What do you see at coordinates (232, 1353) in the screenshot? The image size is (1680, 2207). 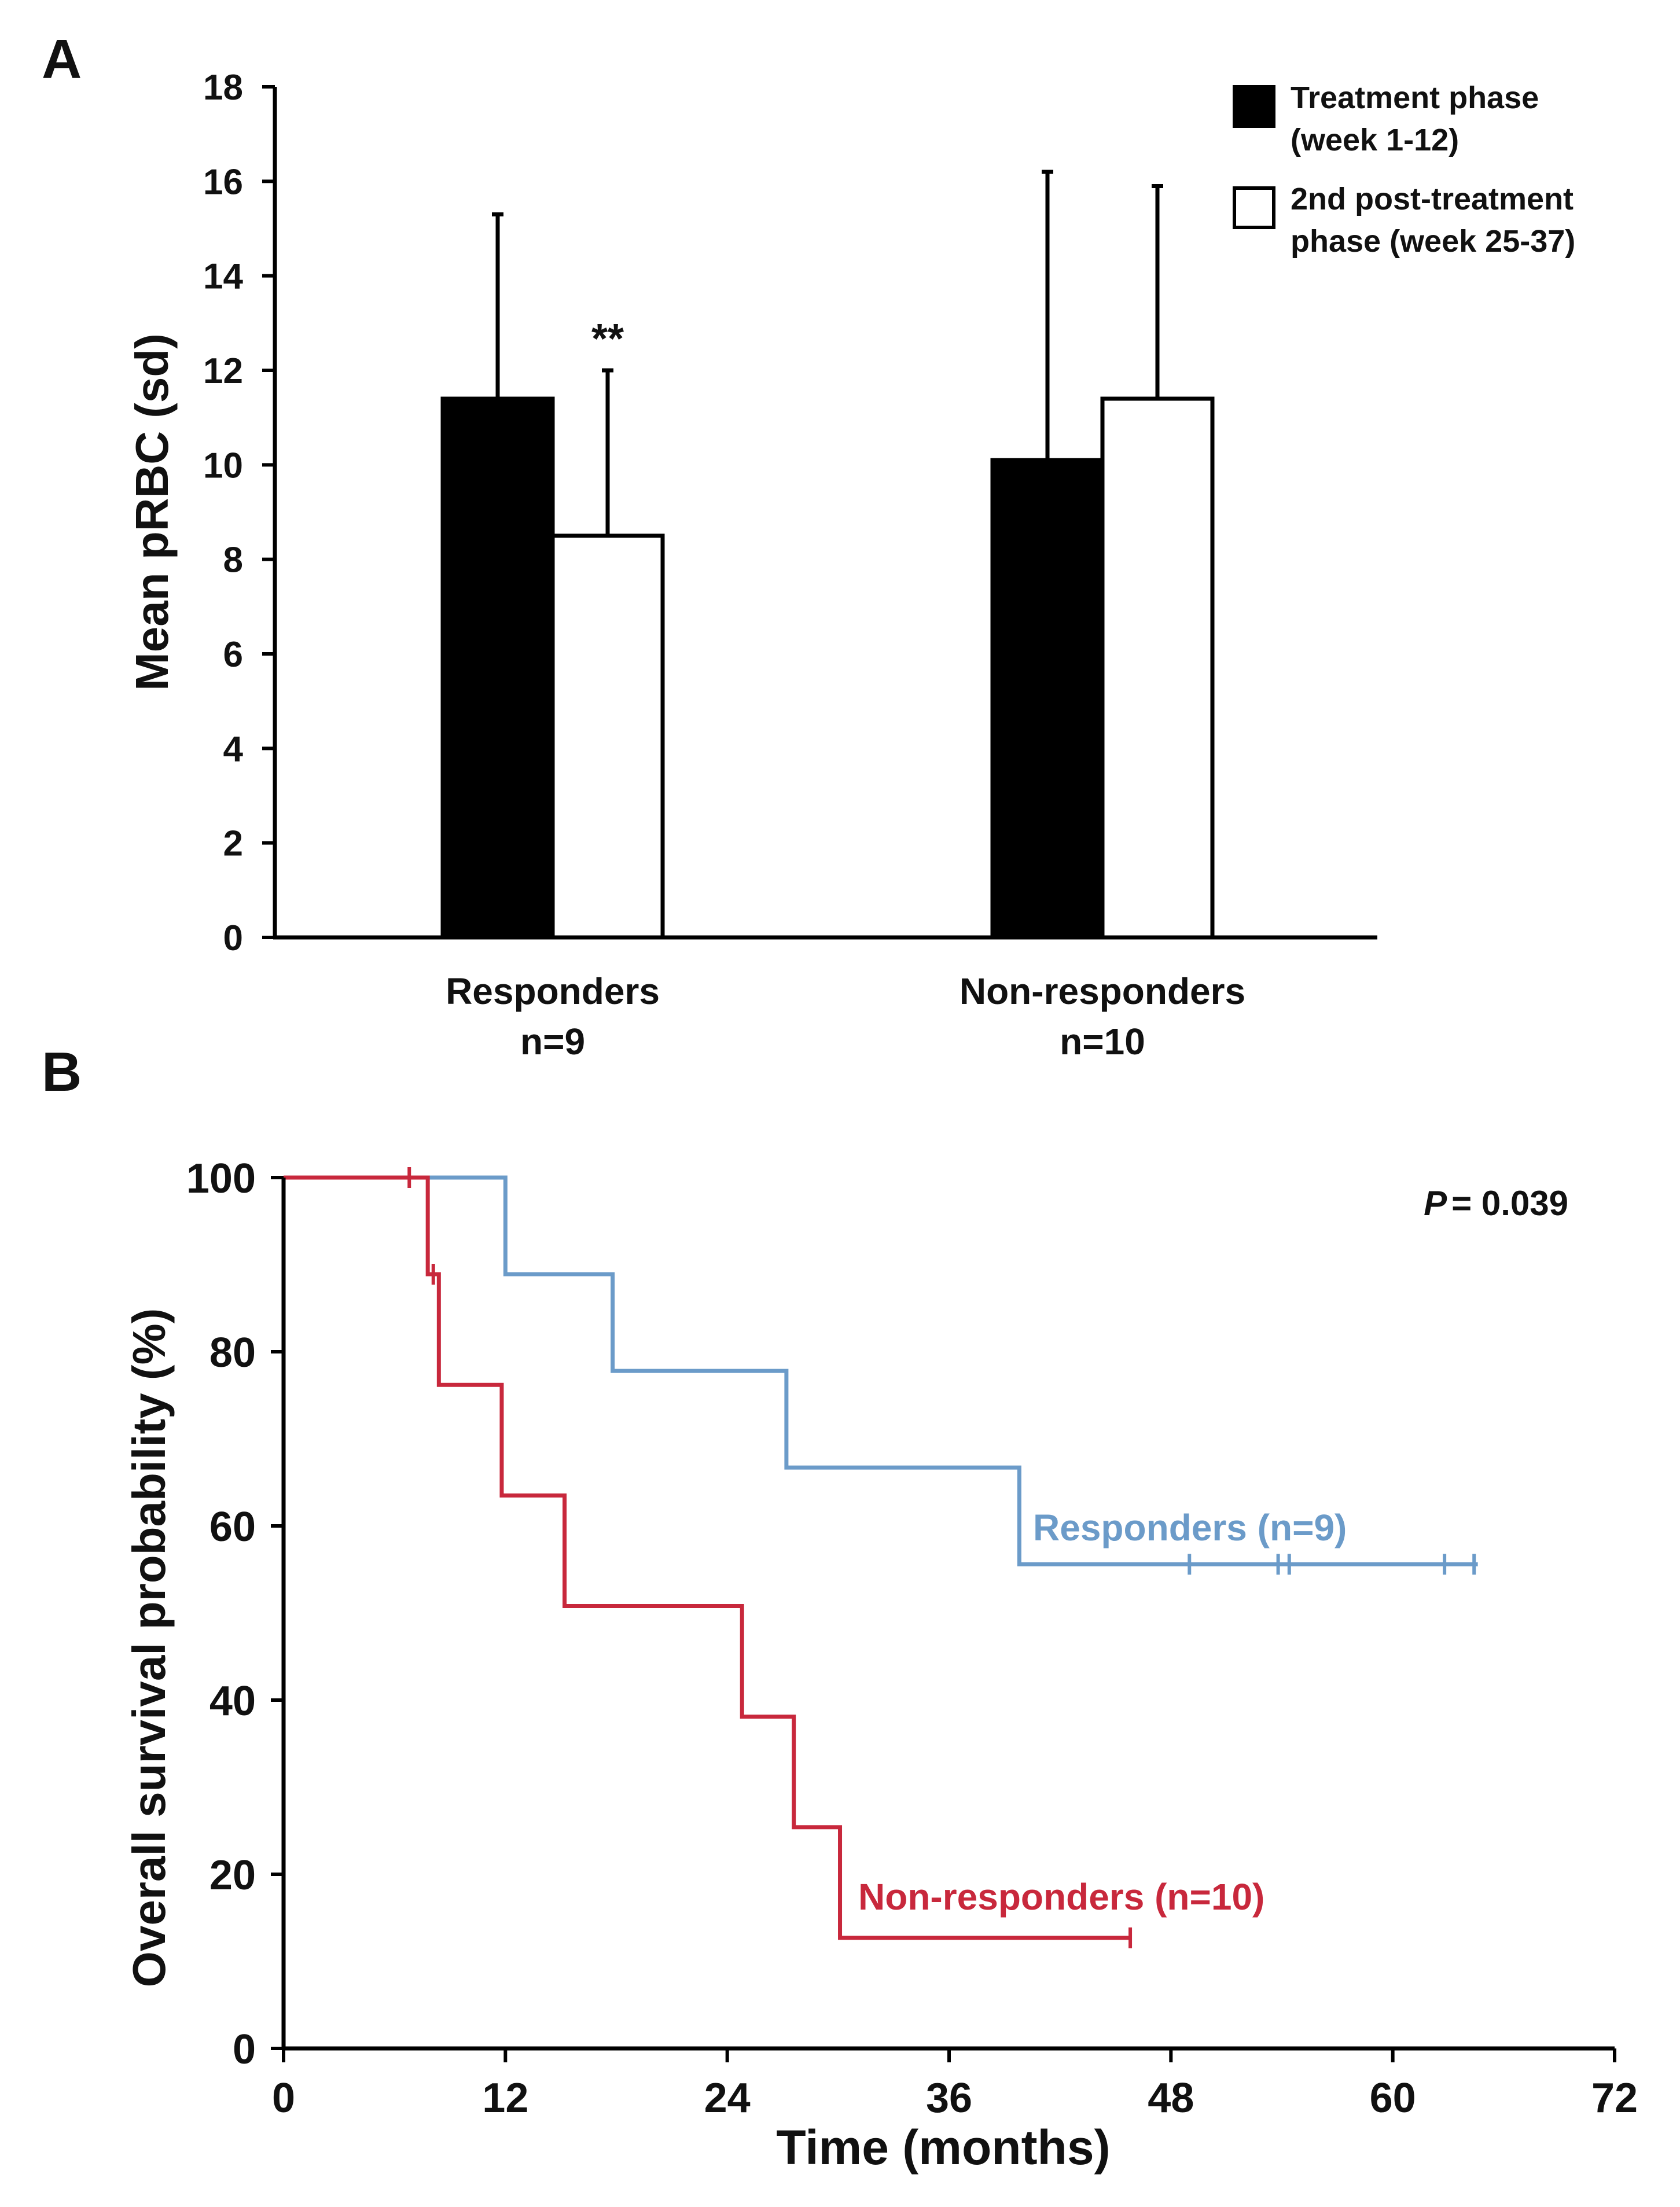 I see `b-y-tick-label: 80` at bounding box center [232, 1353].